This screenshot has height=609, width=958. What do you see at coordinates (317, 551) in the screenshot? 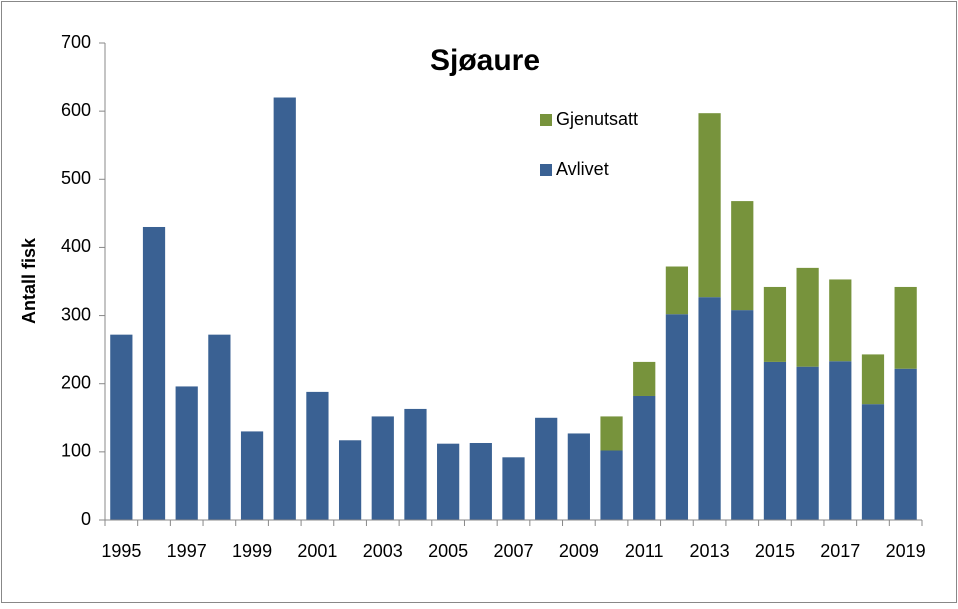
I see `x-tick-label: 2001` at bounding box center [317, 551].